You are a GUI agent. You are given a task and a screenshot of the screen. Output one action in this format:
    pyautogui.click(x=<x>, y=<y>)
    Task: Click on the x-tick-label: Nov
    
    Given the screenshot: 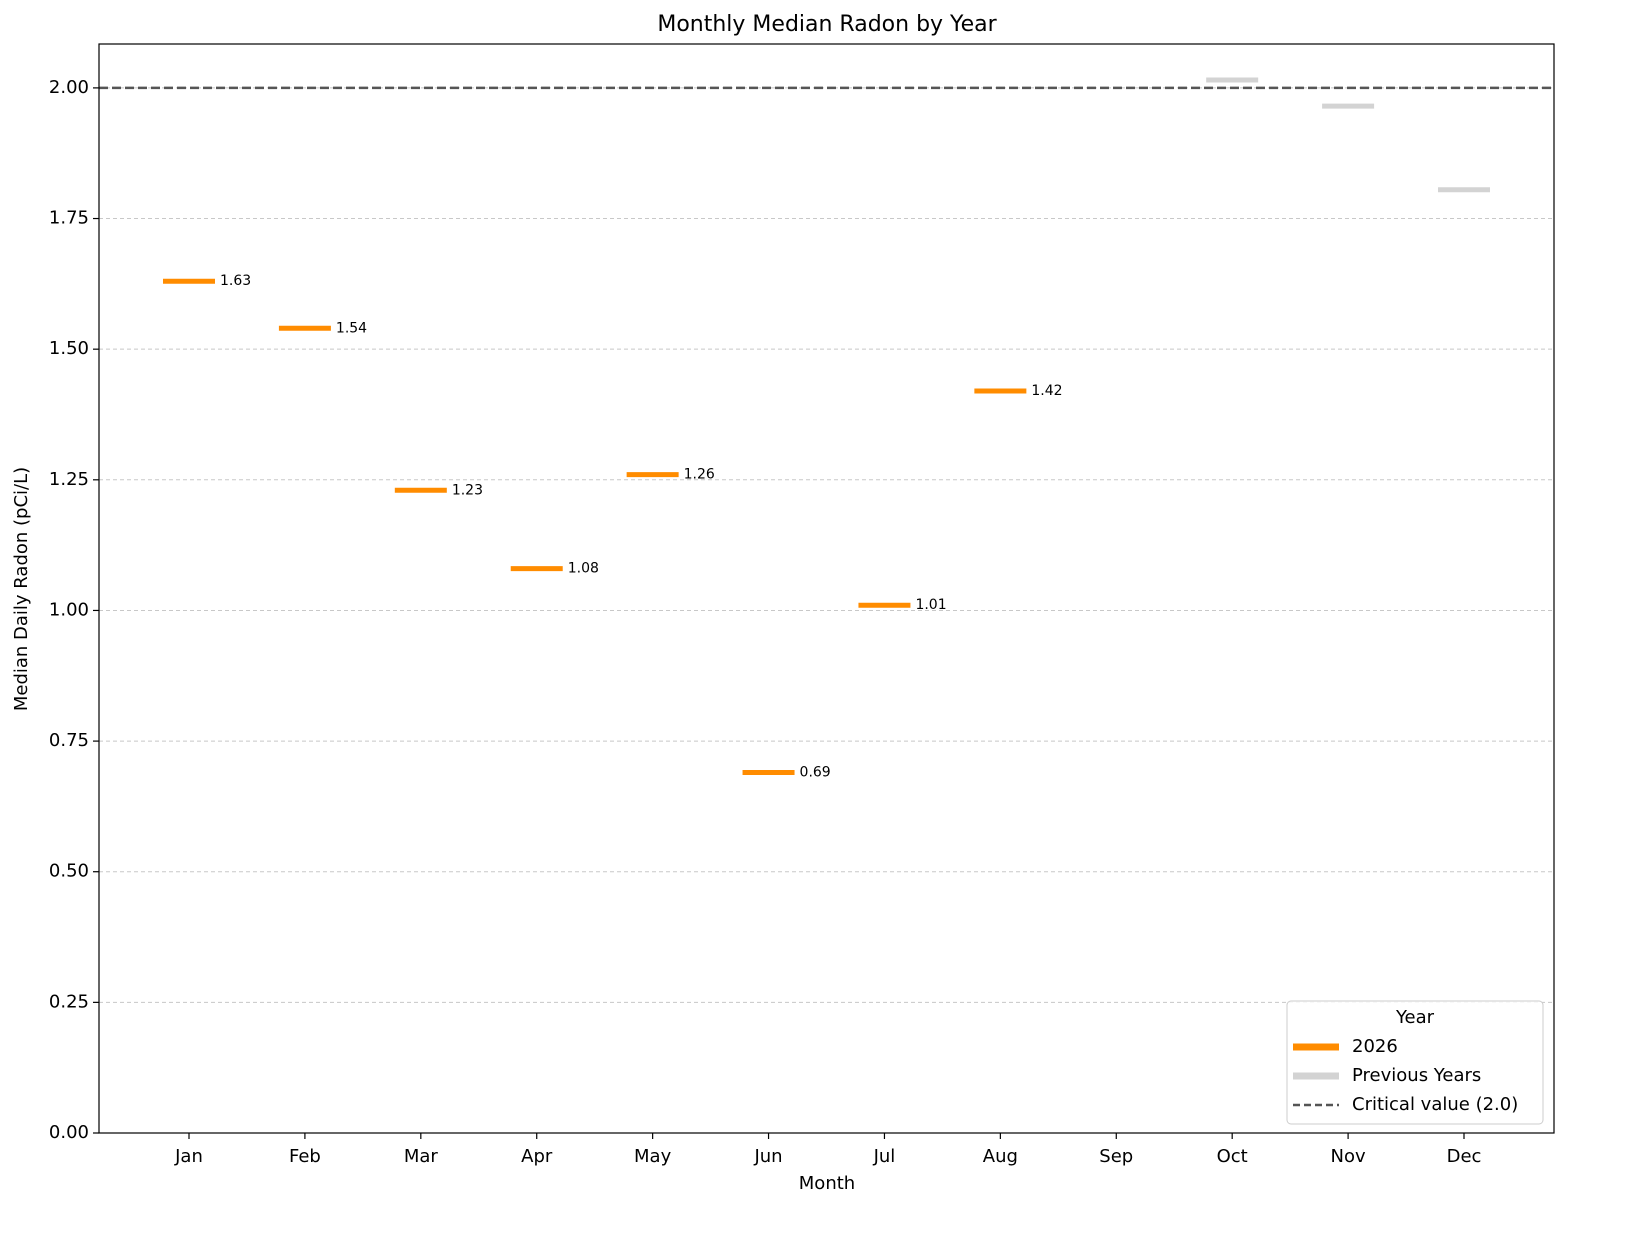 What is the action you would take?
    pyautogui.click(x=1348, y=1156)
    